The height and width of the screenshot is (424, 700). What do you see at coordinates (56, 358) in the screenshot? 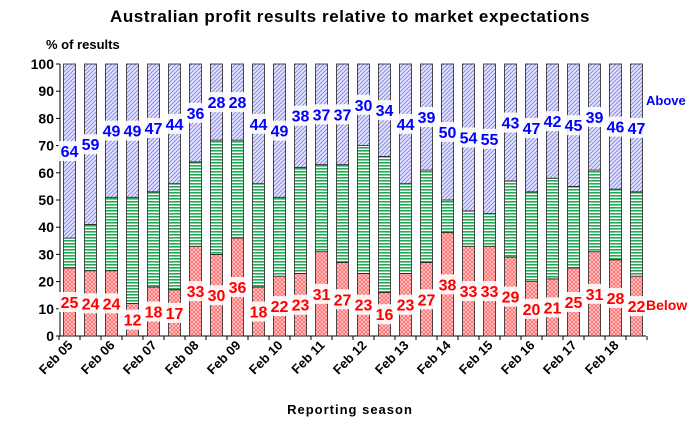
I see `x-tick-label: Feb 05` at bounding box center [56, 358].